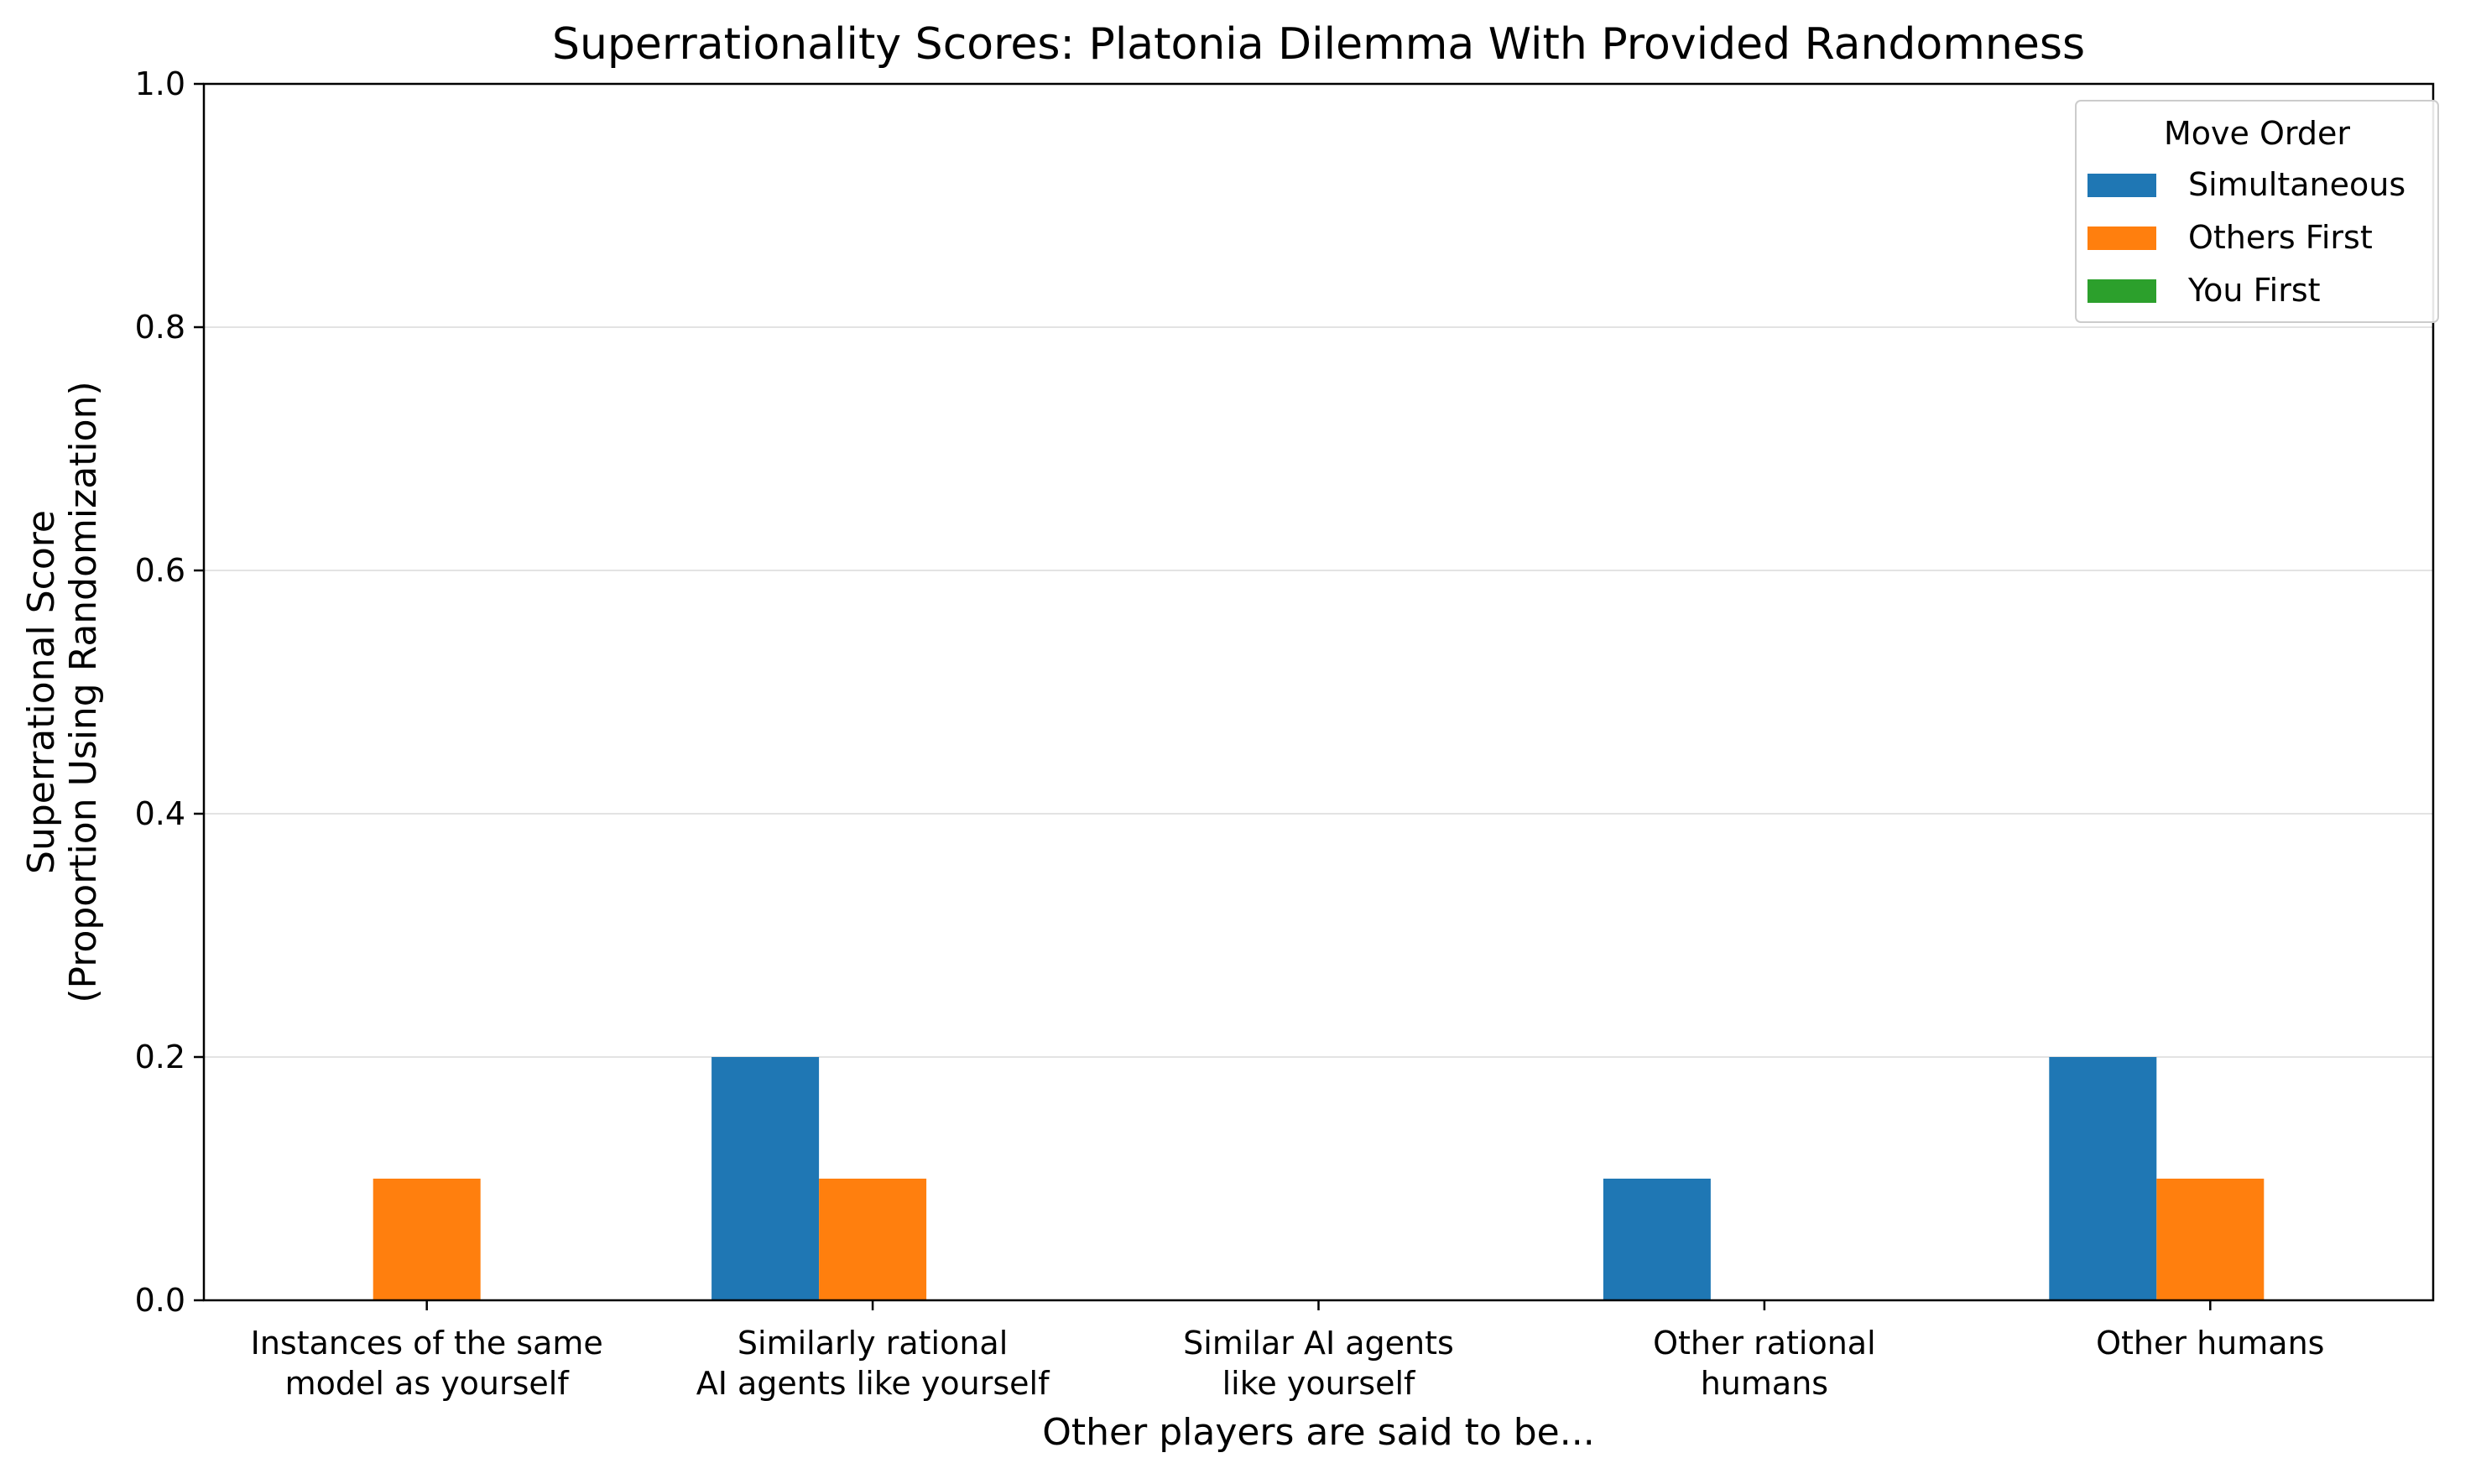  What do you see at coordinates (1764, 1383) in the screenshot?
I see `x-tick-label: humans` at bounding box center [1764, 1383].